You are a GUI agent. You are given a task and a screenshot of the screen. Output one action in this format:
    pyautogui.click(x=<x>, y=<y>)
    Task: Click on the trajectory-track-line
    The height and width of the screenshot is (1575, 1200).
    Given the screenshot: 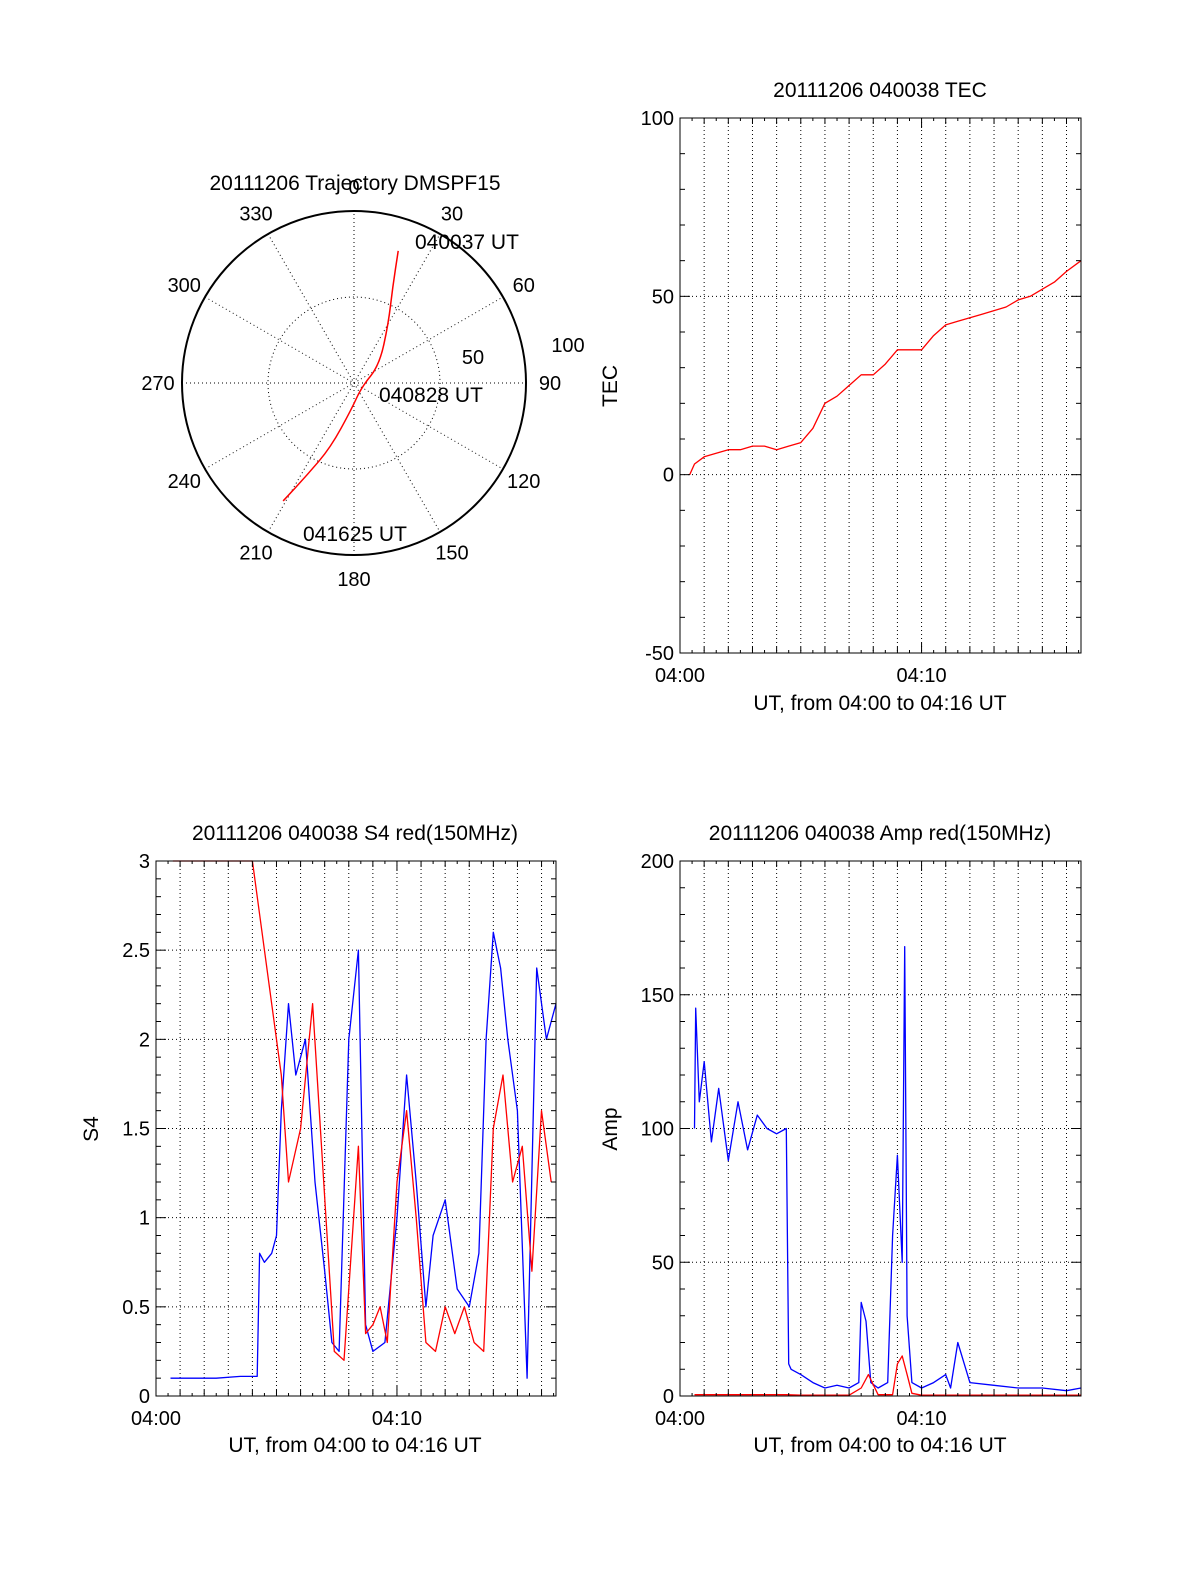 What is the action you would take?
    pyautogui.click(x=340, y=376)
    